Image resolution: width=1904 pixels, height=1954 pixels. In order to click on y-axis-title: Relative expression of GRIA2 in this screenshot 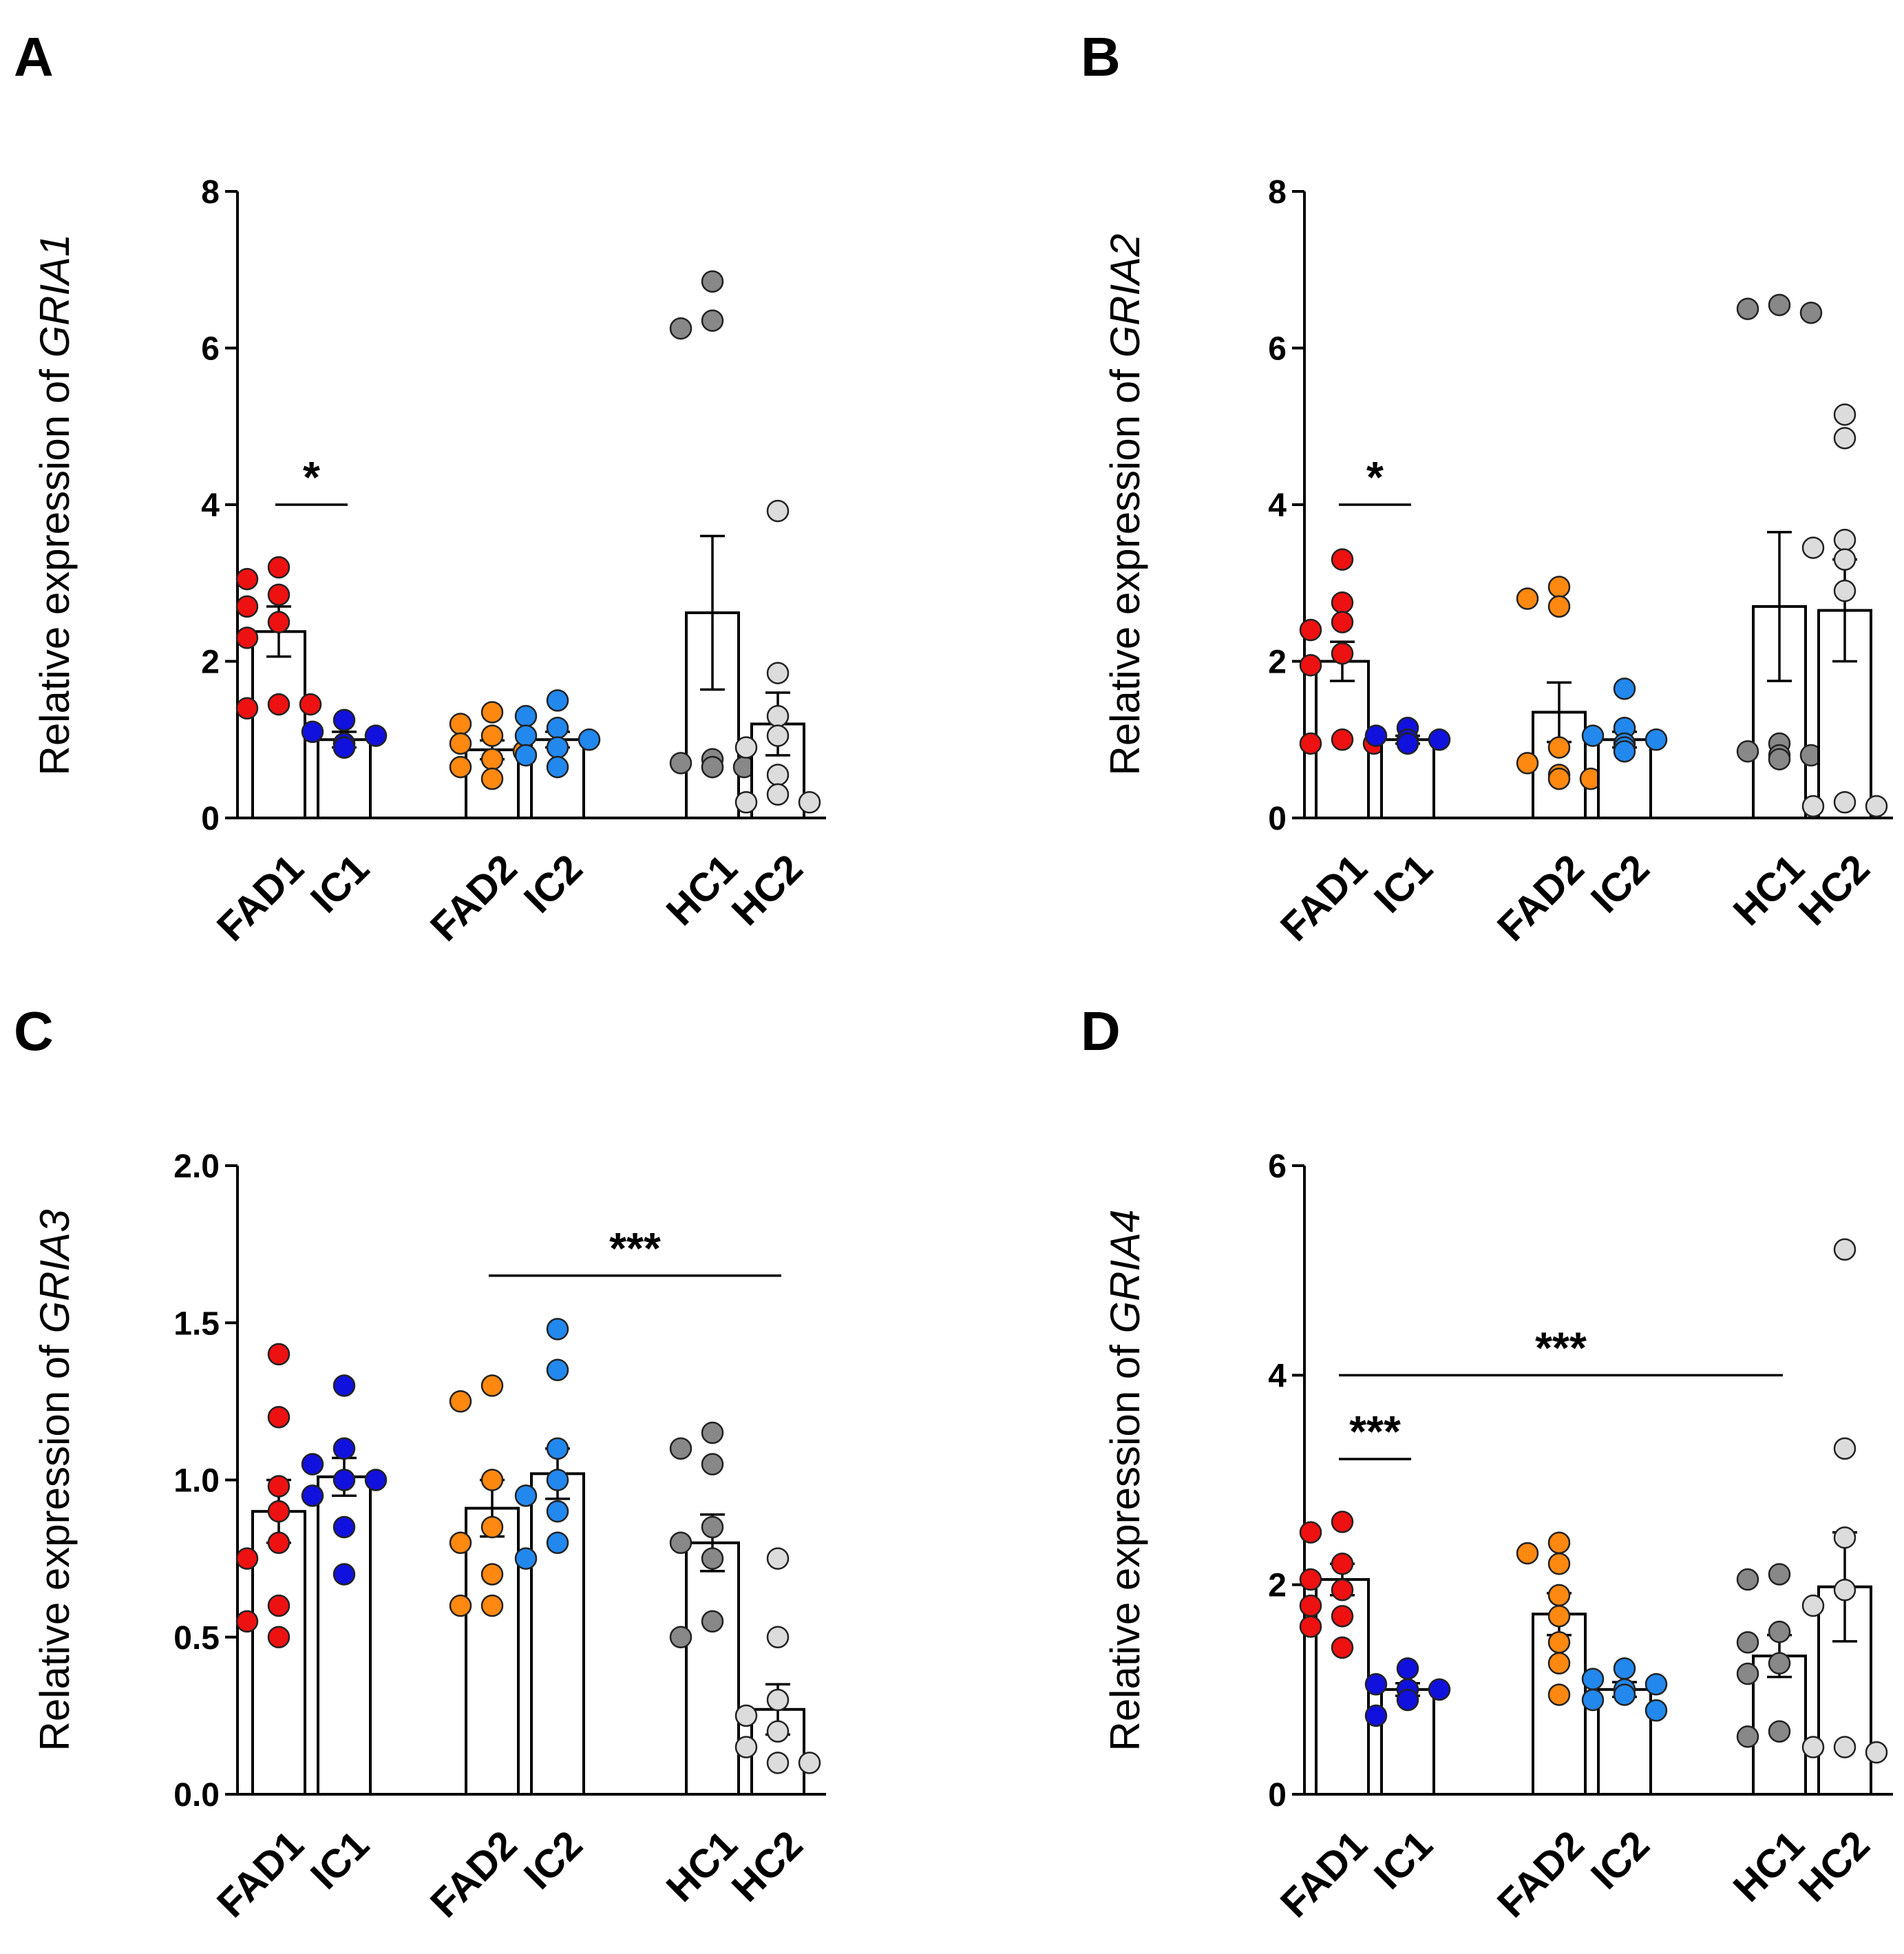, I will do `click(1125, 504)`.